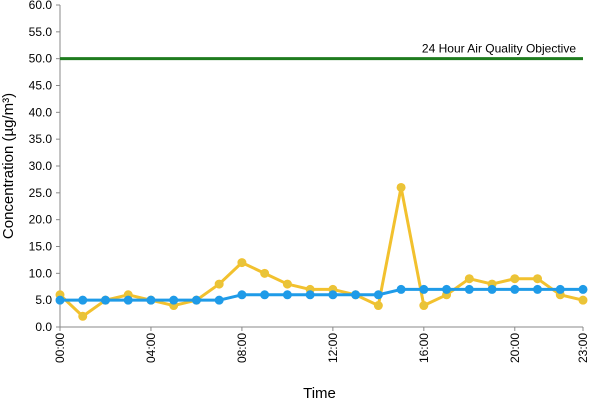 The image size is (600, 400). Describe the element at coordinates (41, 32) in the screenshot. I see `y-tick-label: 55.0` at that location.